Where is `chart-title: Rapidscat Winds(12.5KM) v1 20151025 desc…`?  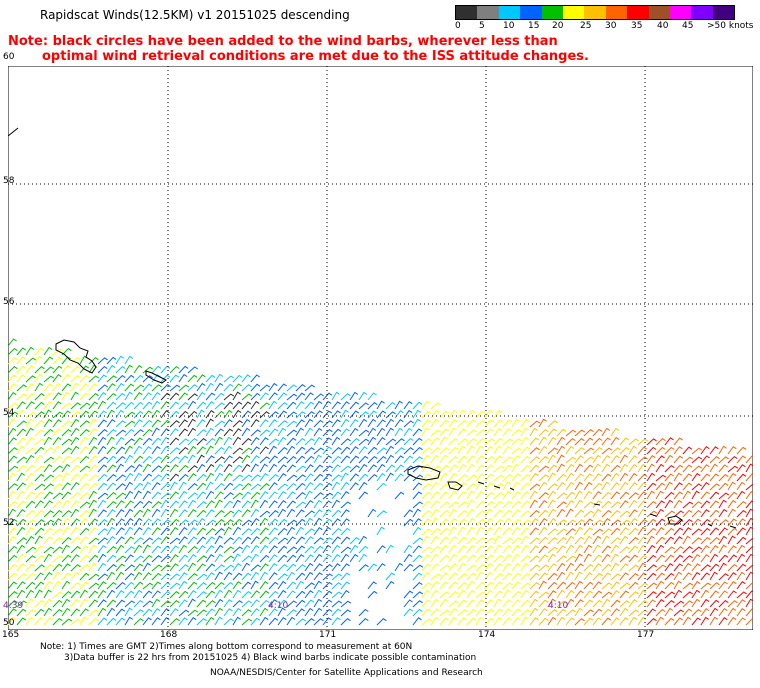
chart-title: Rapidscat Winds(12.5KM) v1 20151025 desc… is located at coordinates (195, 15).